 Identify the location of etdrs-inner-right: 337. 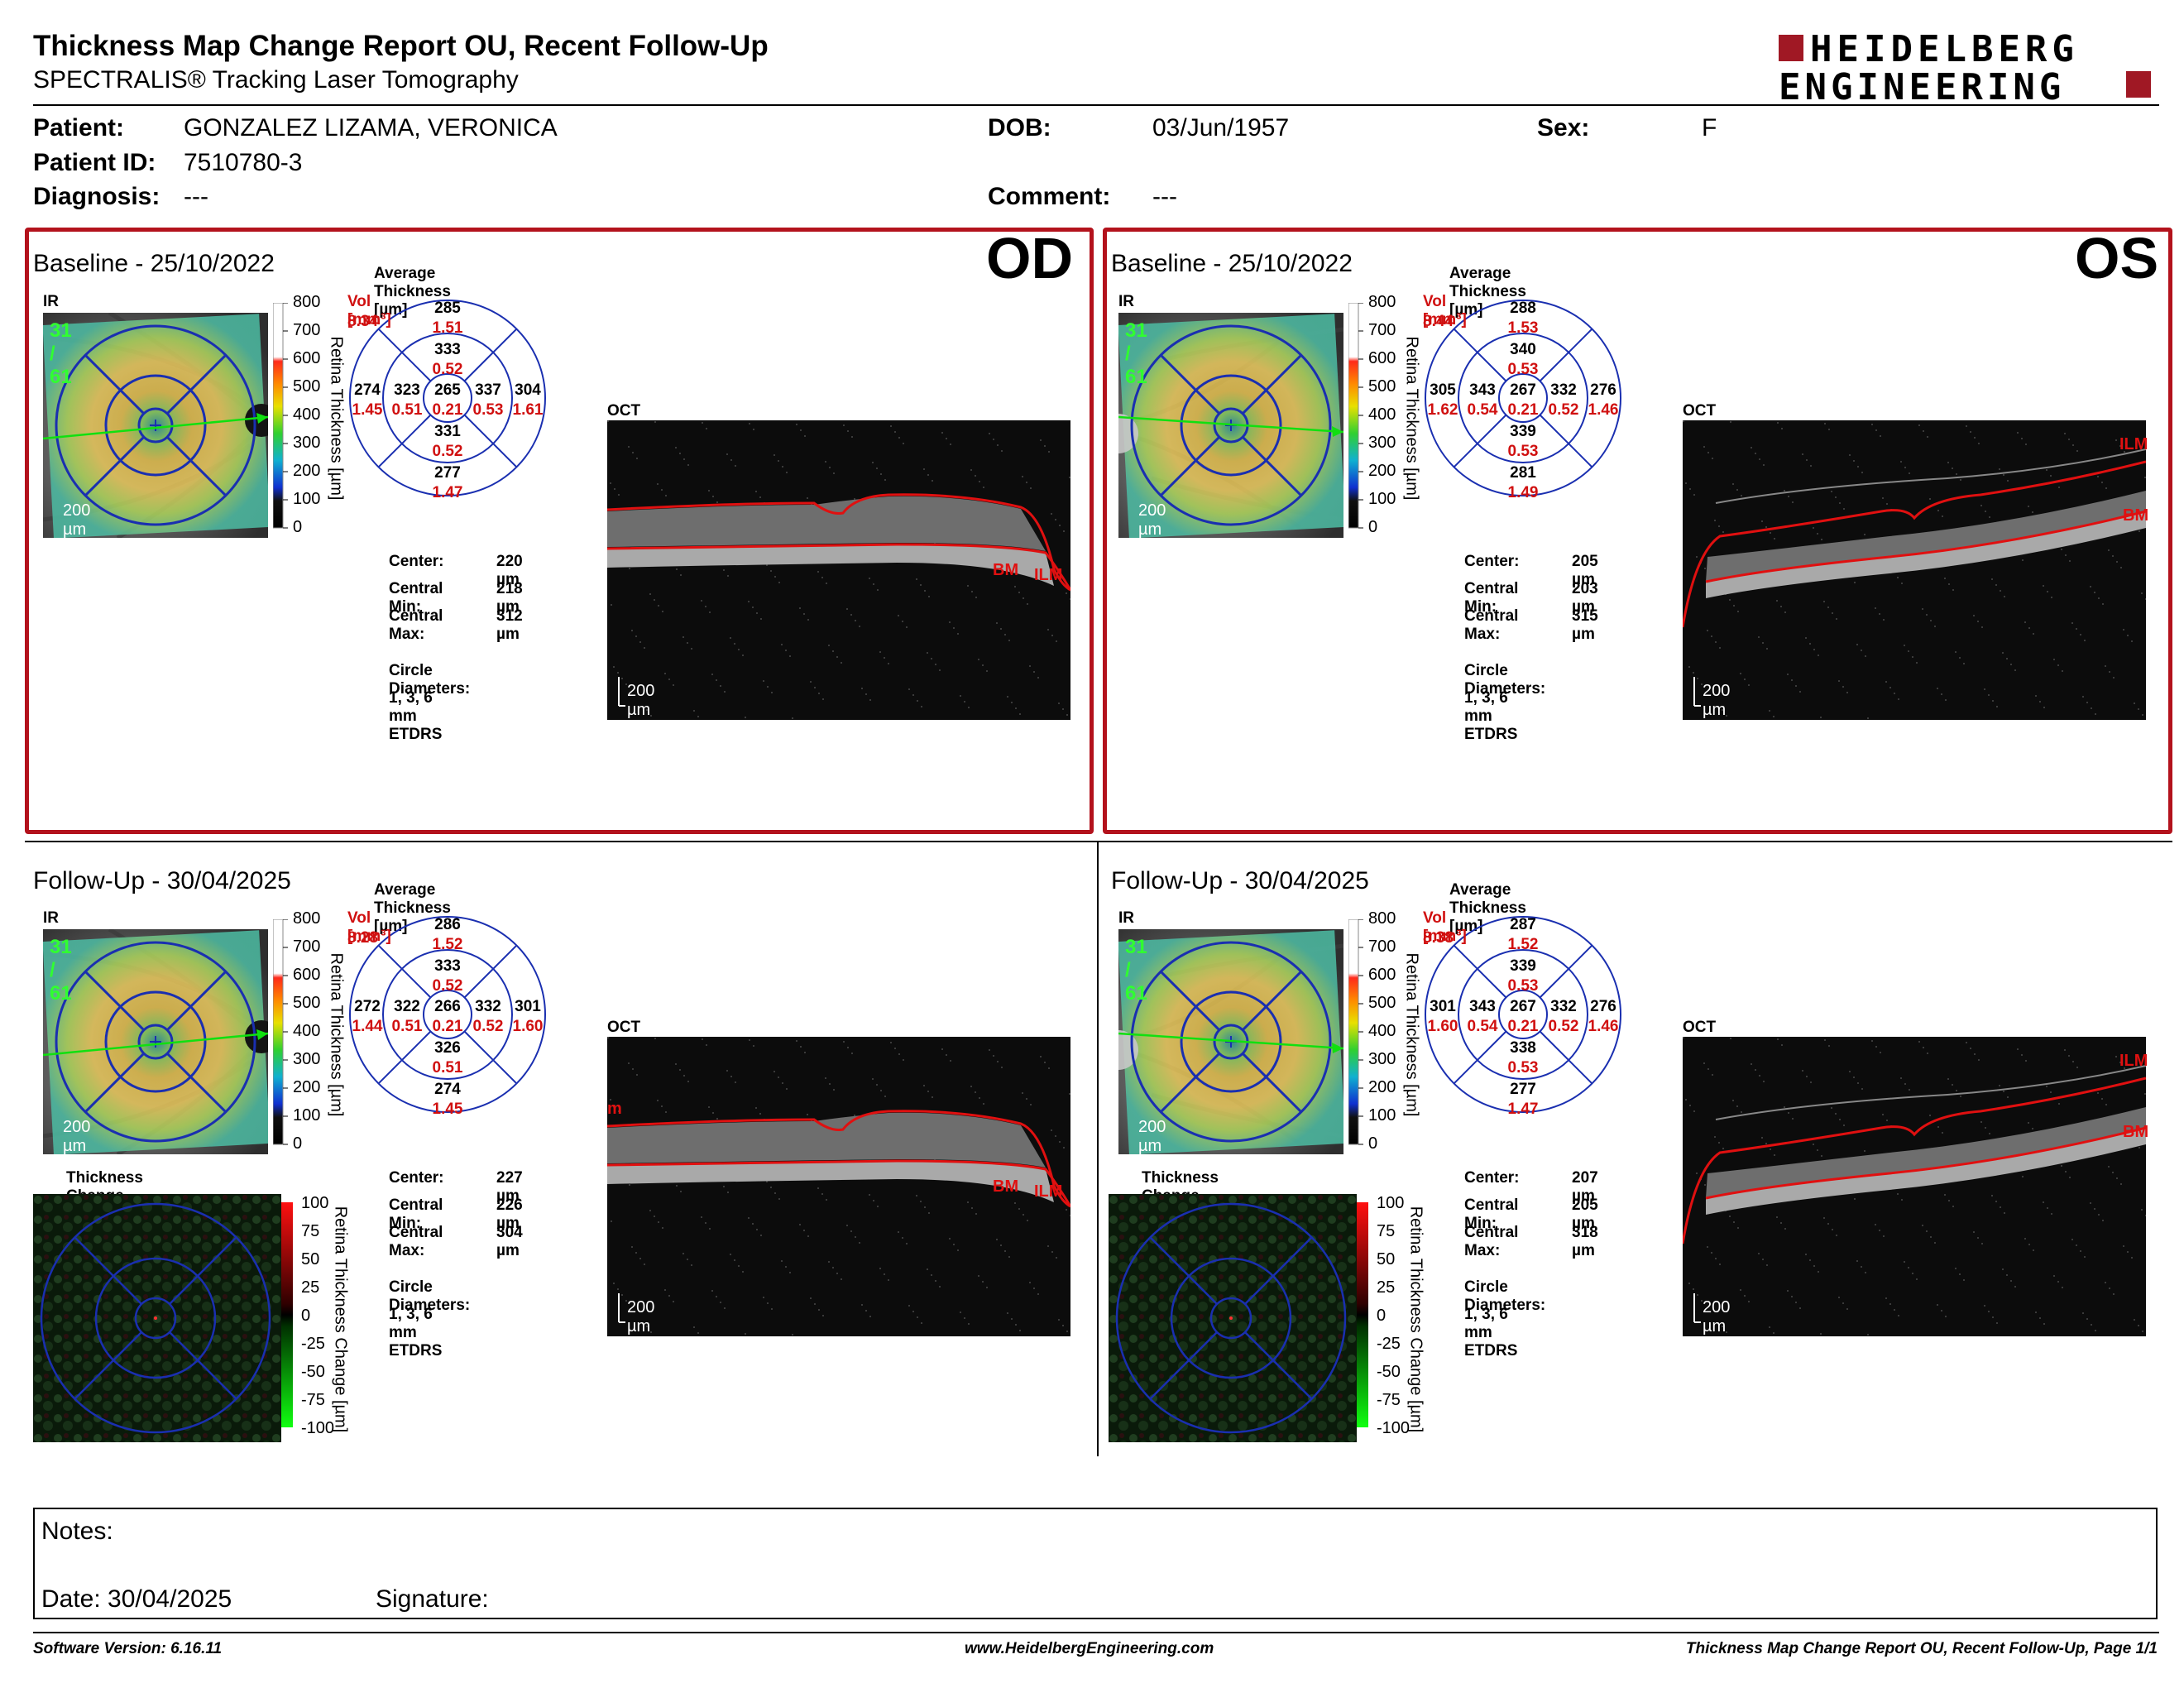
(488, 390).